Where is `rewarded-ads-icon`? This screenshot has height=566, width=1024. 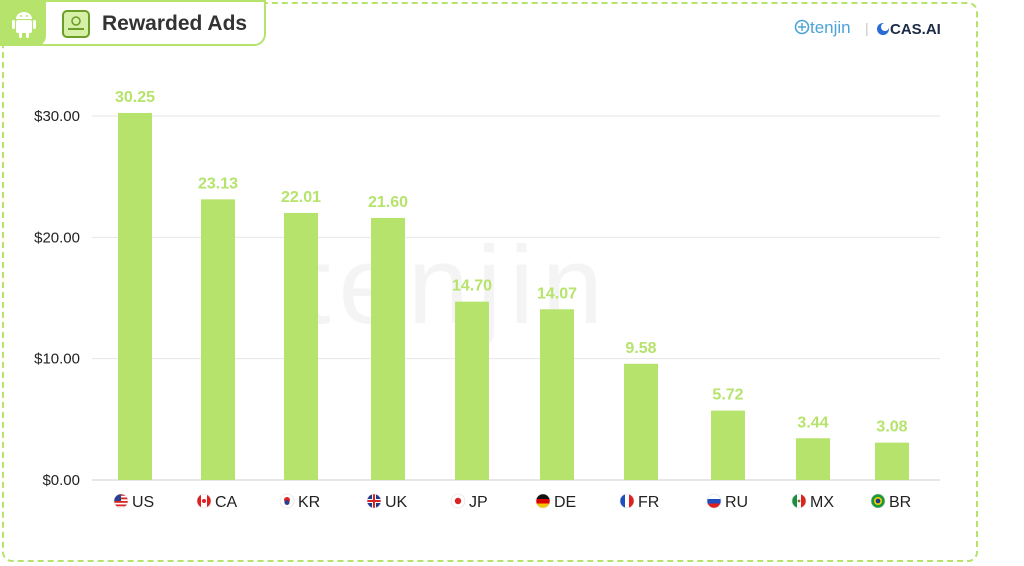
rewarded-ads-icon is located at coordinates (76, 24).